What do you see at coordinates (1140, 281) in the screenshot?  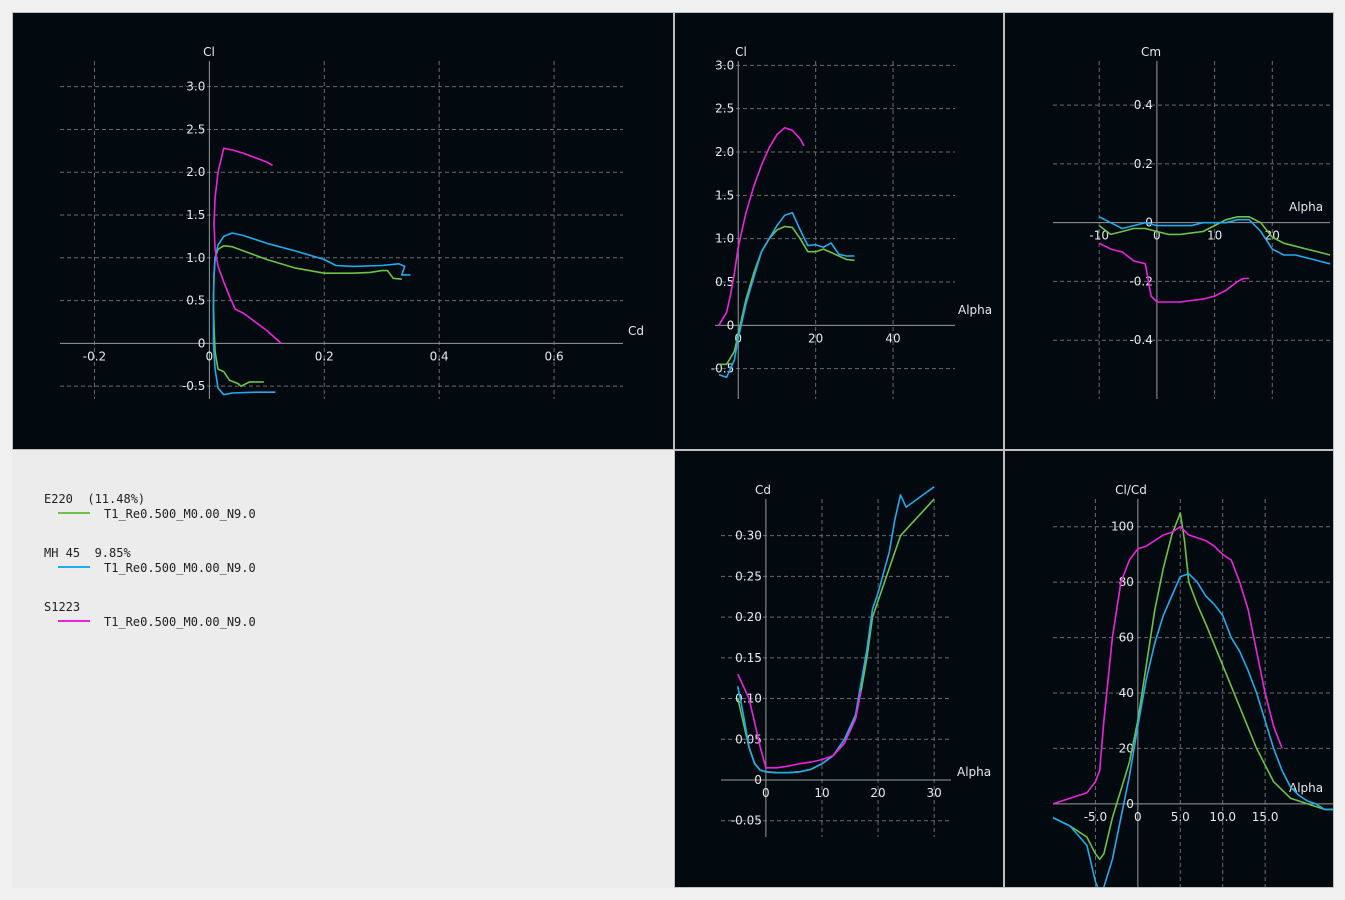 I see `y-tick-label: -0.2` at bounding box center [1140, 281].